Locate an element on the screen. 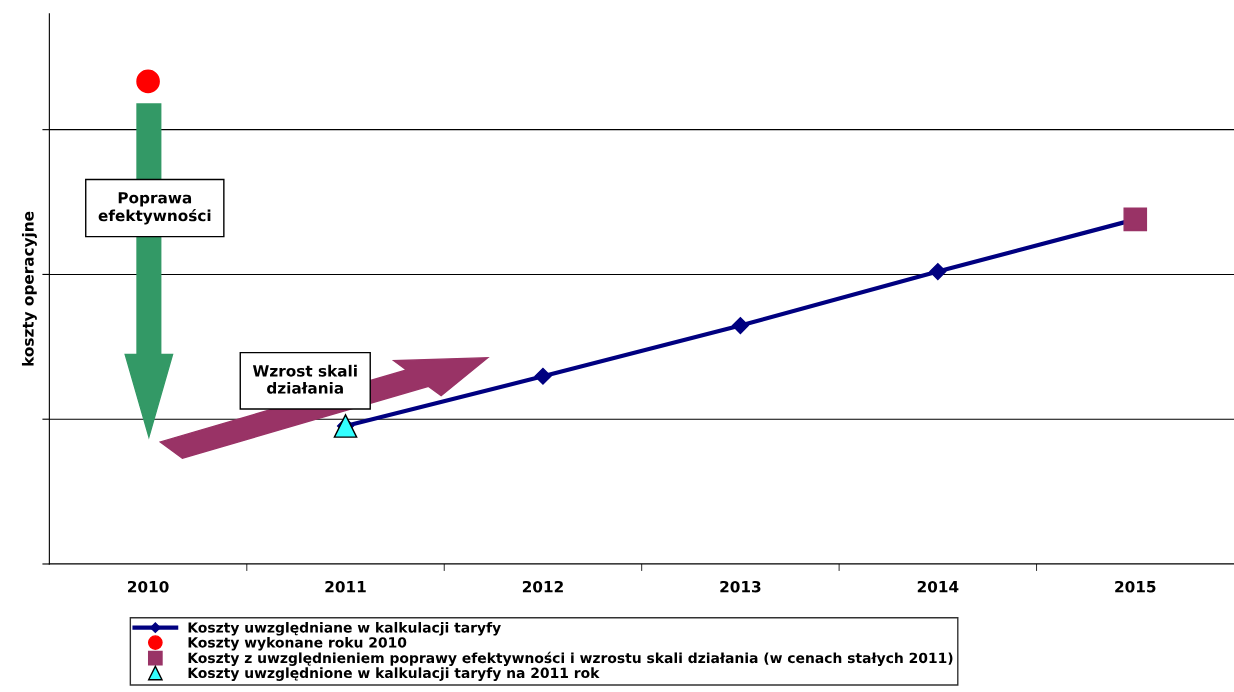 The width and height of the screenshot is (1234, 692). x-tick-label: 2013 is located at coordinates (740, 586).